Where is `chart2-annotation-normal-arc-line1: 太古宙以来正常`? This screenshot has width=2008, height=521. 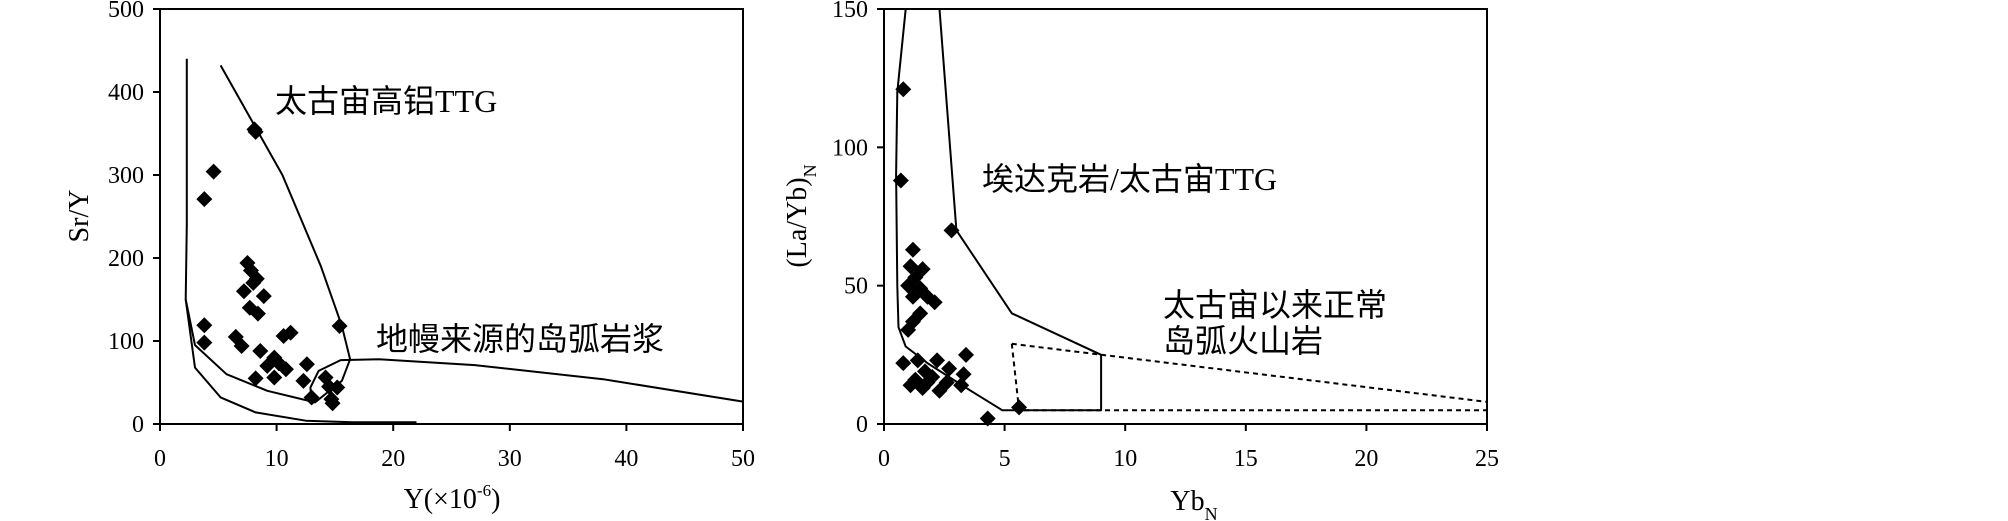
chart2-annotation-normal-arc-line1: 太古宙以来正常 is located at coordinates (1275, 305).